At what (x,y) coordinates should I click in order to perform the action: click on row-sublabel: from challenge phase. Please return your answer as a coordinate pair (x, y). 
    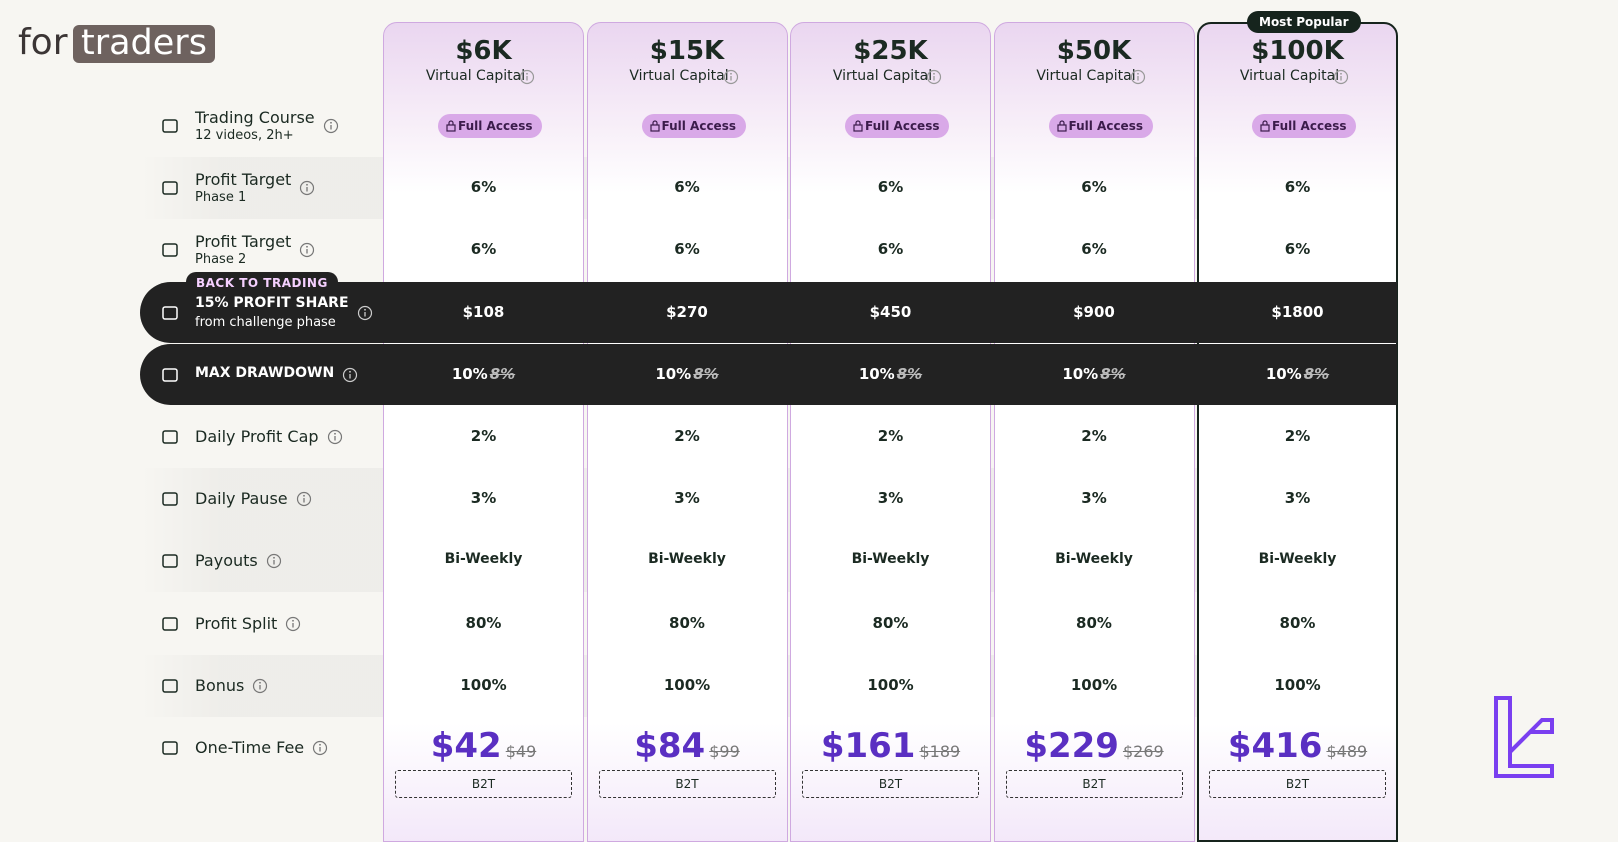
    Looking at the image, I should click on (265, 322).